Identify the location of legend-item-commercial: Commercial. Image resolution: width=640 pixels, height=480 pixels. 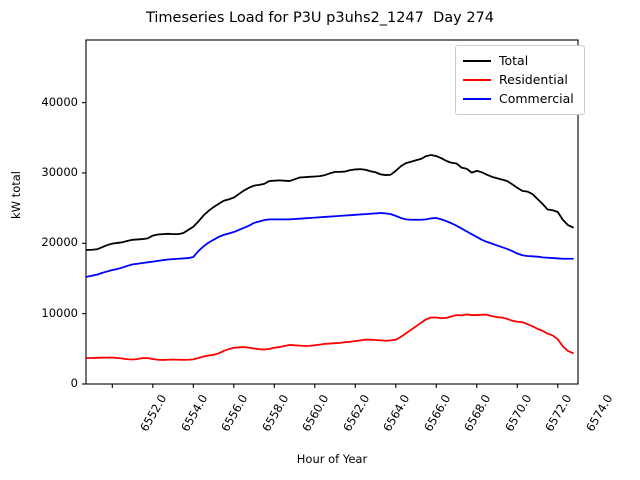
(520, 98).